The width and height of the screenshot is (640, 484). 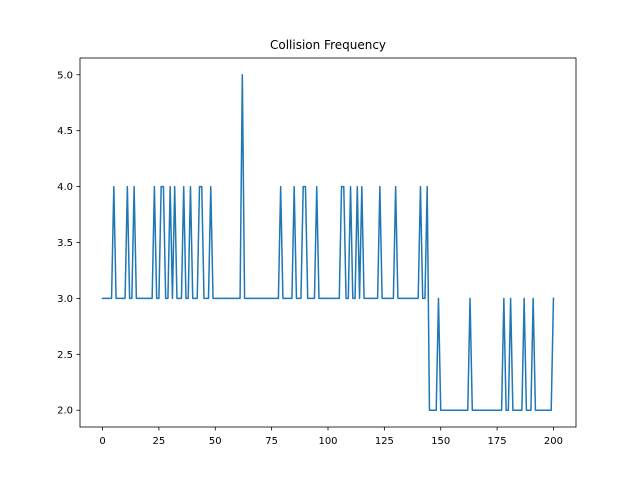 I want to click on y-axis-ticks: 2.0 2.5 3.0 3.5 4.0 4.5 5.0, so click(x=68, y=243).